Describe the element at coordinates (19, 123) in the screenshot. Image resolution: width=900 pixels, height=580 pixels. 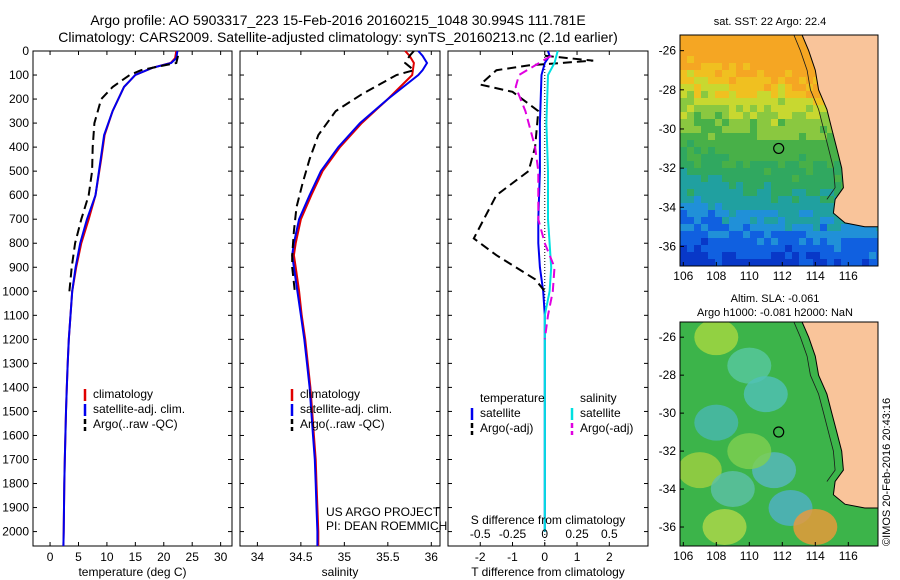
I see `y-tick-label: 300` at that location.